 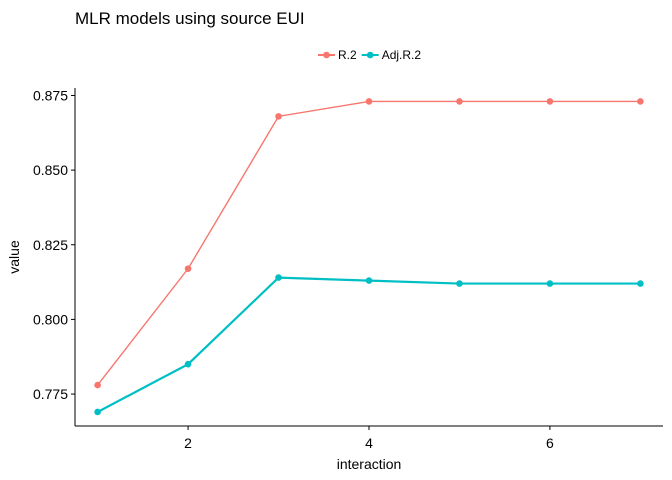 What do you see at coordinates (188, 443) in the screenshot?
I see `x-tick-label: 2` at bounding box center [188, 443].